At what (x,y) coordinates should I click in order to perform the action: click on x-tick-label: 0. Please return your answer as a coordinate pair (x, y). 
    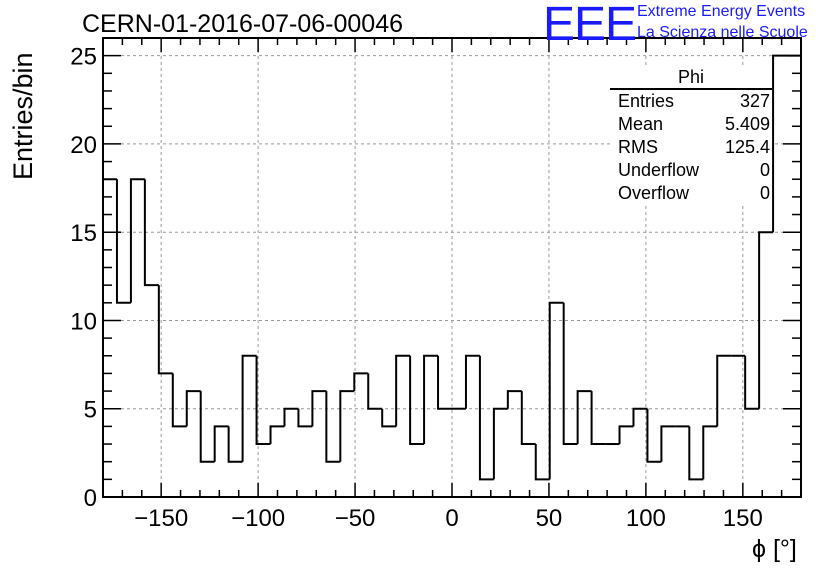
    Looking at the image, I should click on (451, 518).